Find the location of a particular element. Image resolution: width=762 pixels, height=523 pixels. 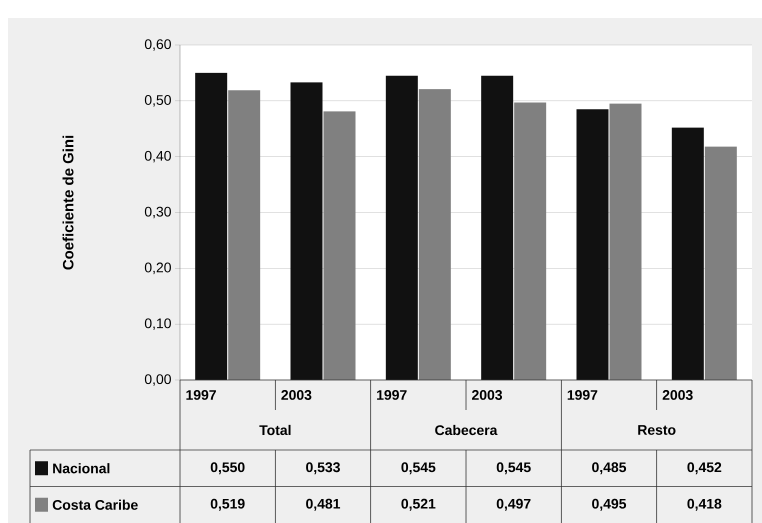

data-label: 0,418 is located at coordinates (704, 504).